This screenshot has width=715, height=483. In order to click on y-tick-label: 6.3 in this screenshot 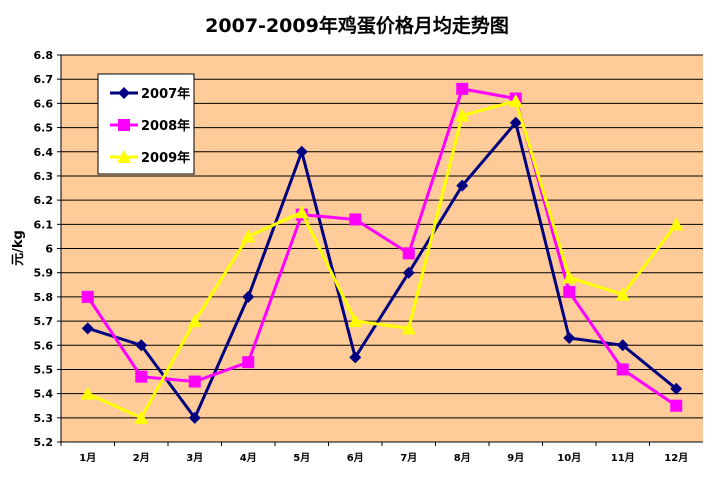, I will do `click(44, 176)`.